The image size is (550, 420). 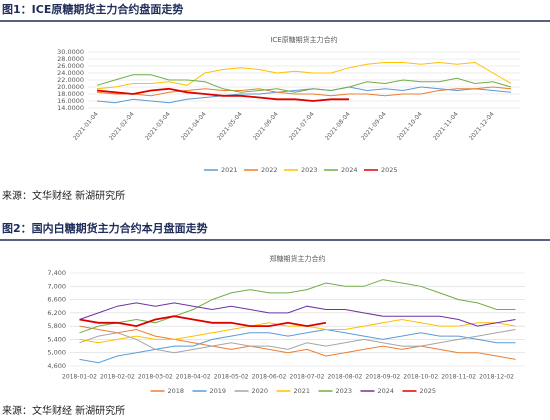 What do you see at coordinates (56, 353) in the screenshot?
I see `y-tick-label: 5,000` at bounding box center [56, 353].